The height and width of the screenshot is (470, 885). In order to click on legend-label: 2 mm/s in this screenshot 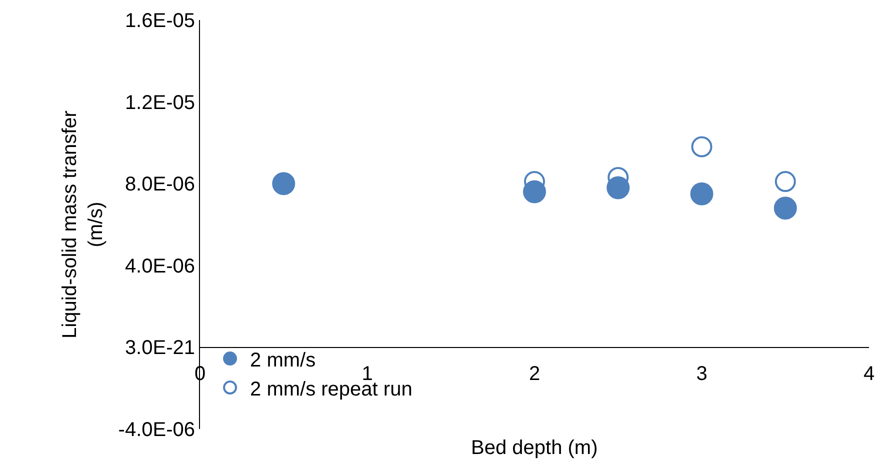, I will do `click(283, 360)`.